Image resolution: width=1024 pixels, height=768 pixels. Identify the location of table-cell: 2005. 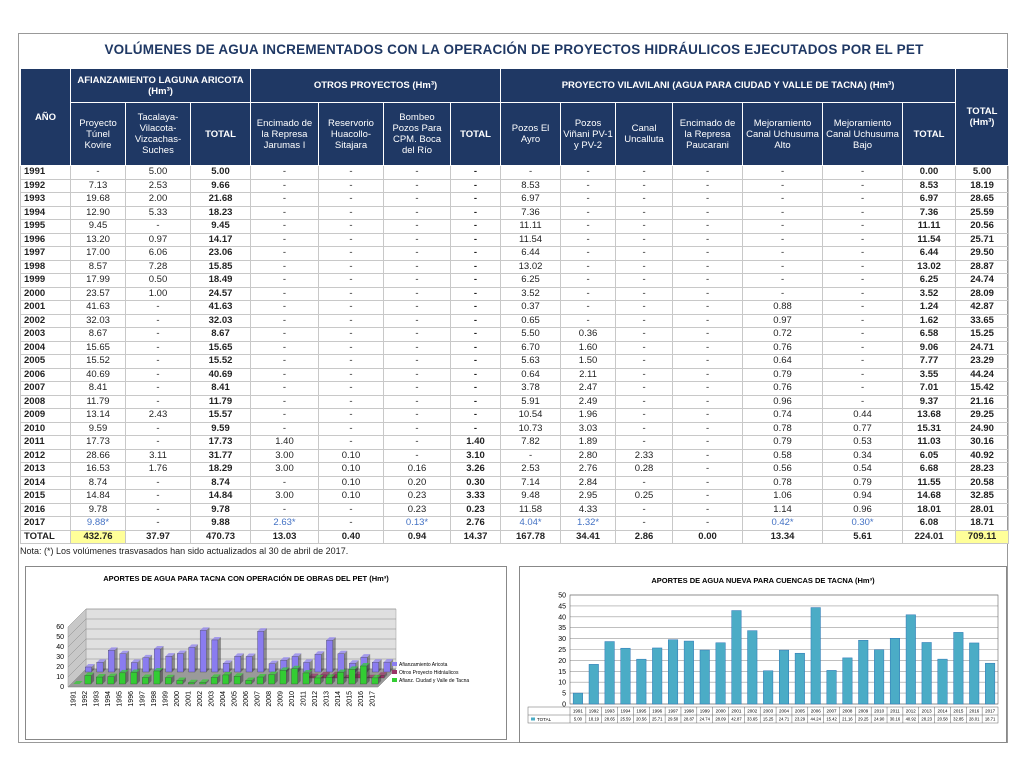
(45, 361).